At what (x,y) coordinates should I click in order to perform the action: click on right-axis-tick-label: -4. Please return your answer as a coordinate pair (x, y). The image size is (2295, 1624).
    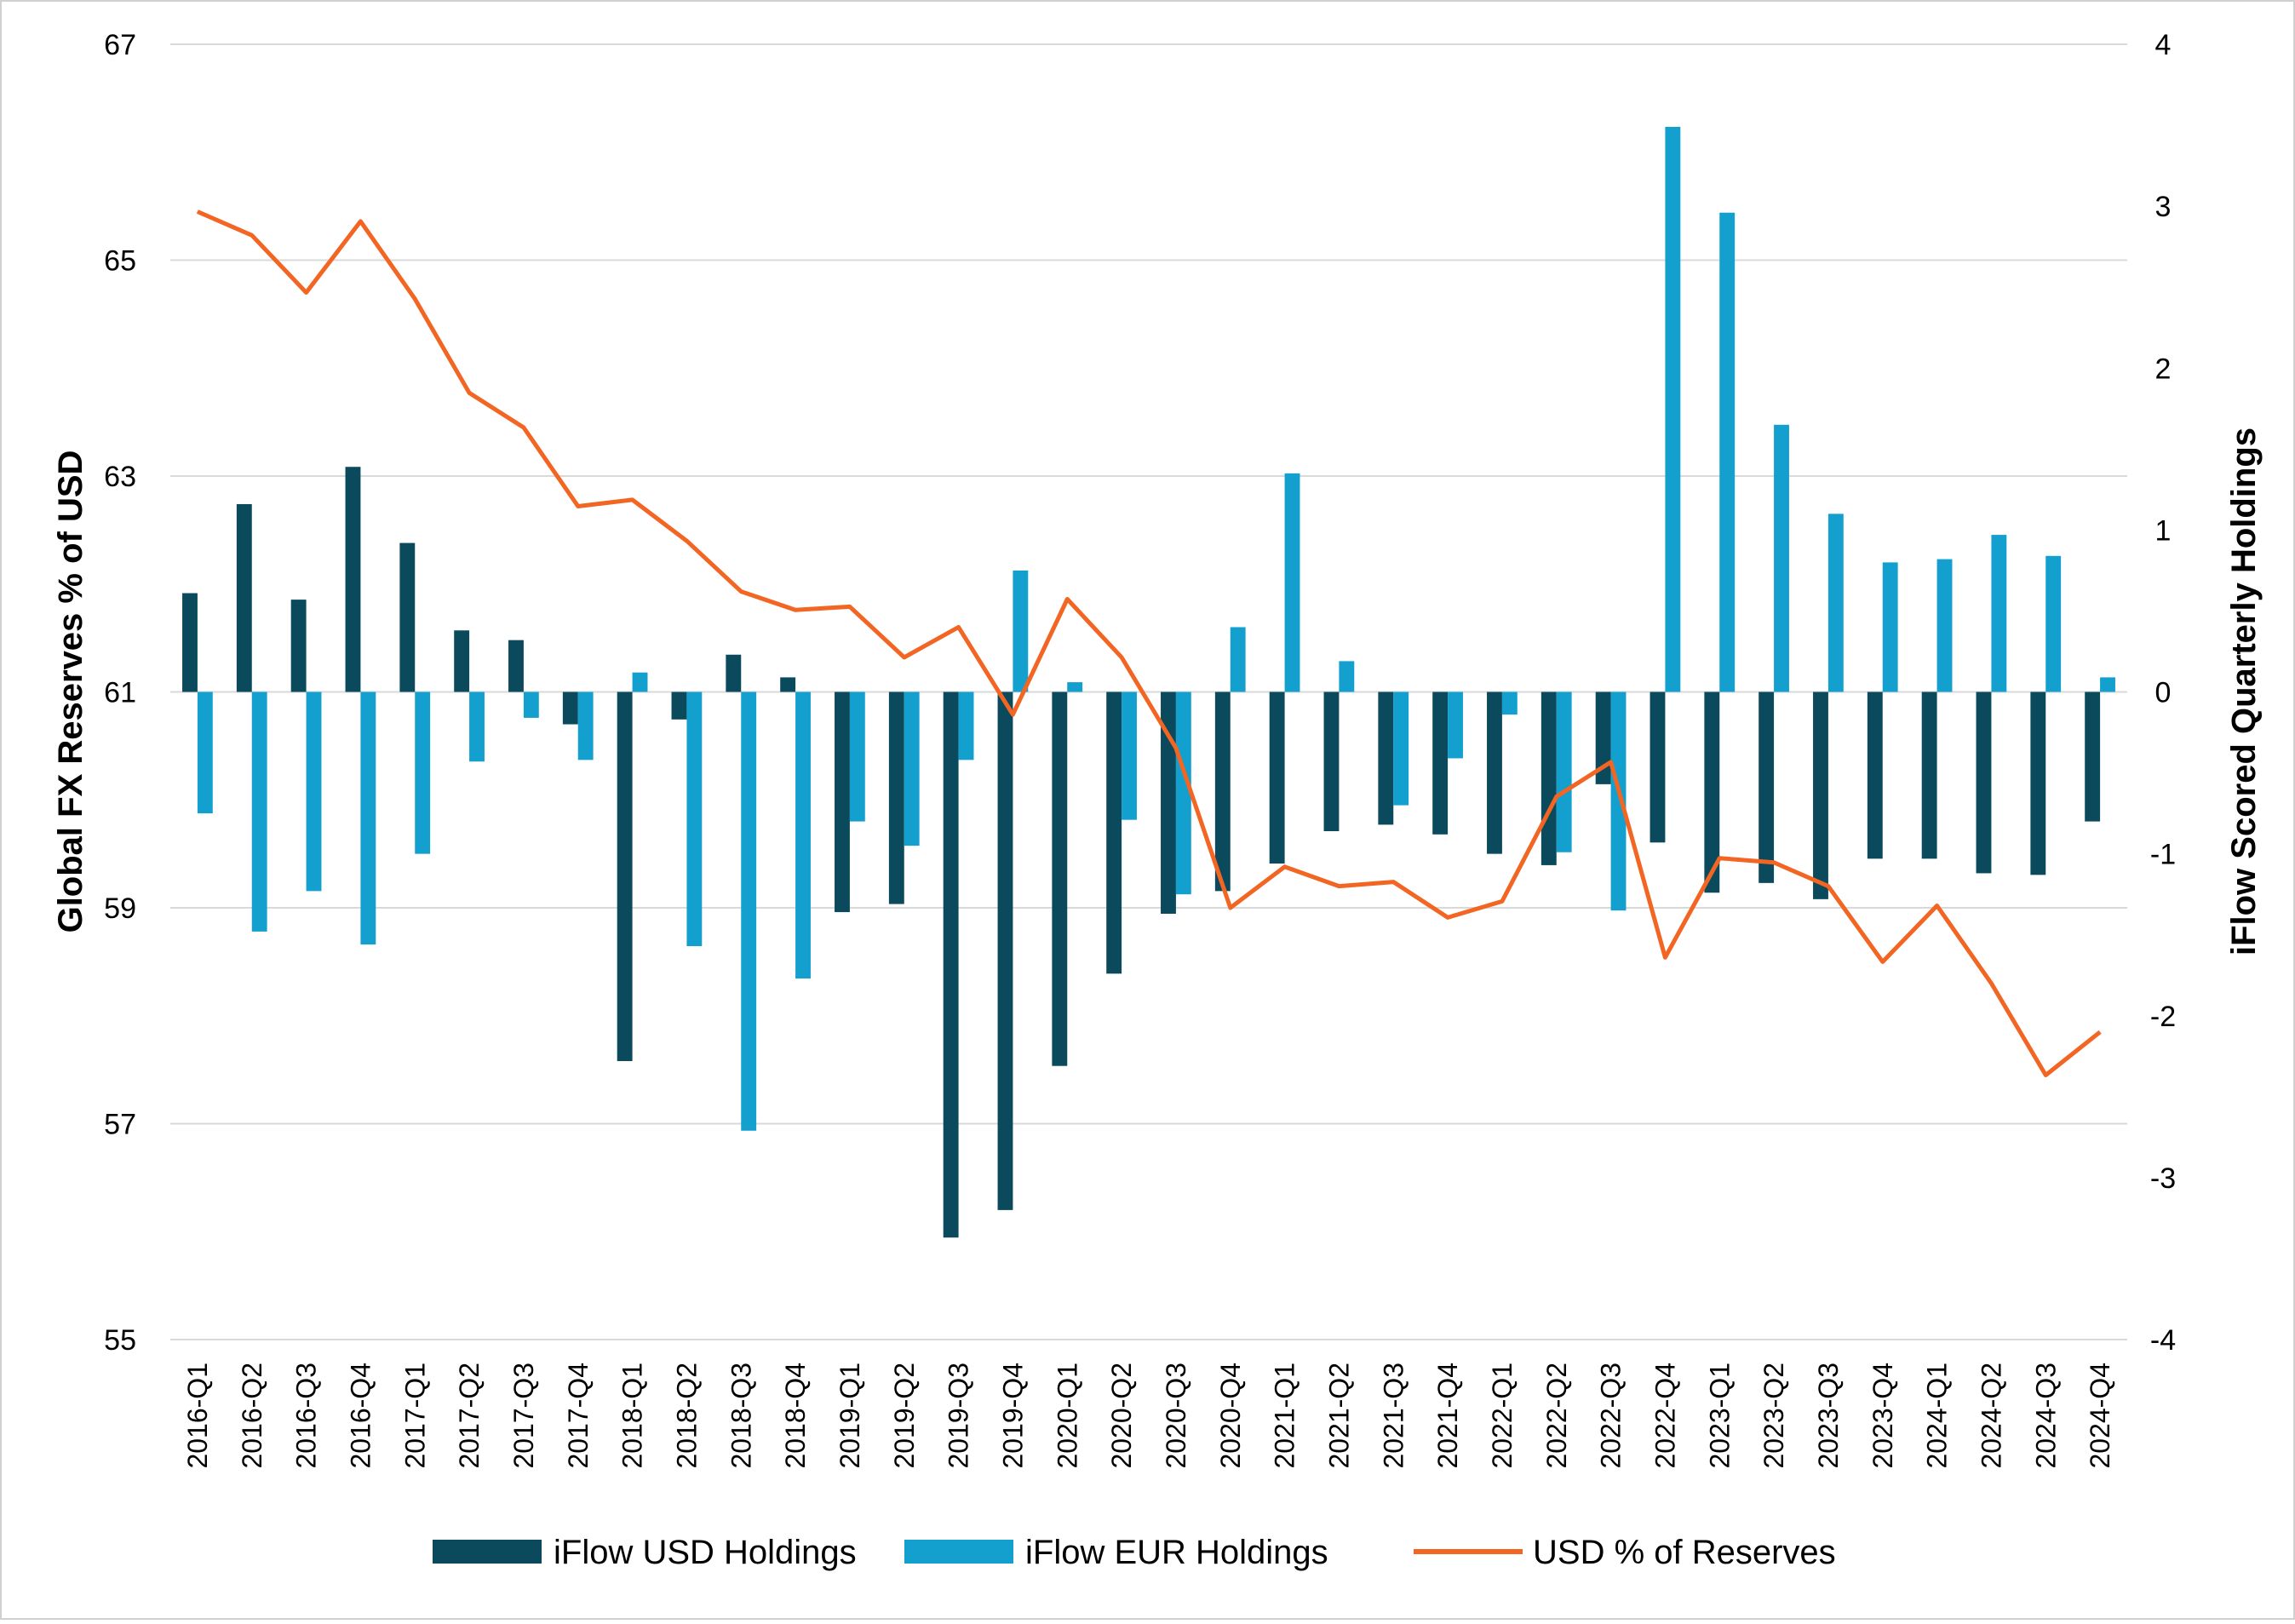
    Looking at the image, I should click on (2163, 1340).